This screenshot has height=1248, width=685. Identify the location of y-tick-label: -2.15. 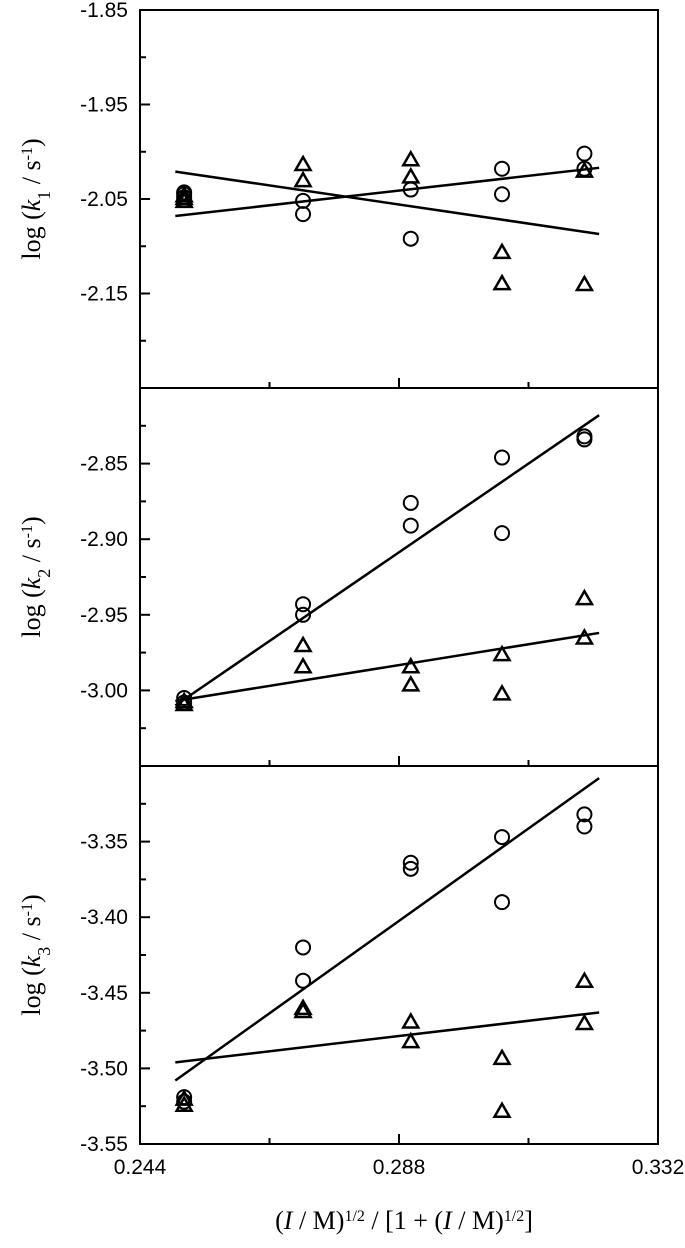
(104, 294).